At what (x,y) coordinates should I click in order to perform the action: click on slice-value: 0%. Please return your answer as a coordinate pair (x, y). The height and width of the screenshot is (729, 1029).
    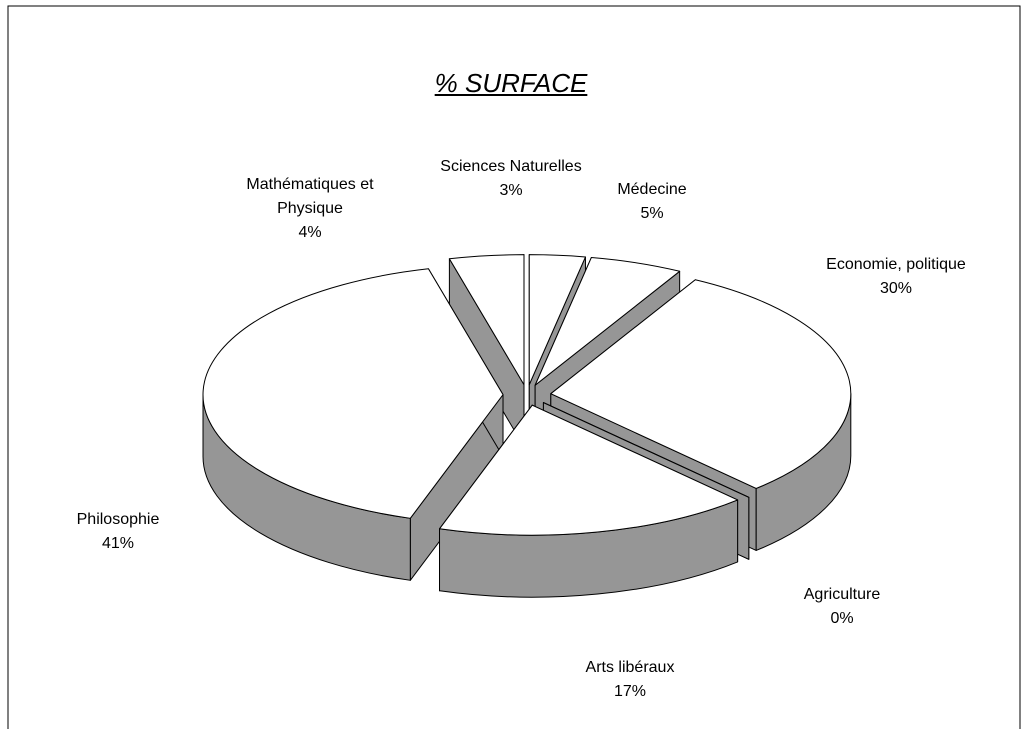
    Looking at the image, I should click on (842, 618).